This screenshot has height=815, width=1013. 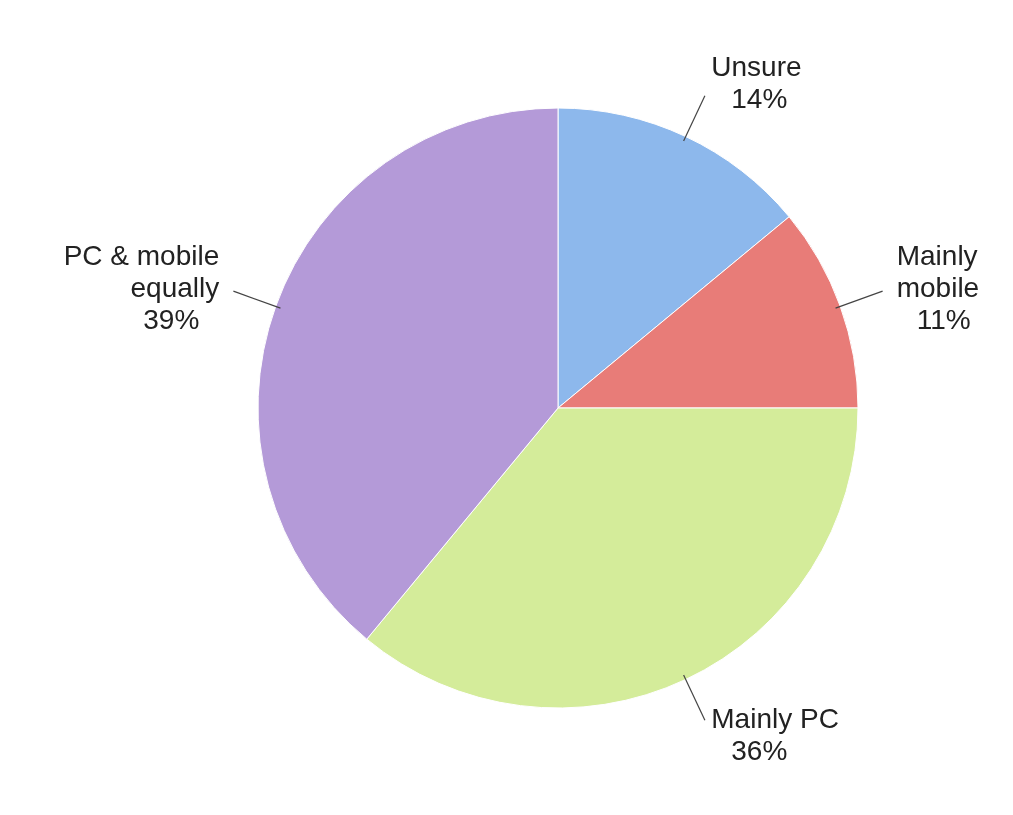 What do you see at coordinates (938, 272) in the screenshot?
I see `slice-label: Mainly mobile` at bounding box center [938, 272].